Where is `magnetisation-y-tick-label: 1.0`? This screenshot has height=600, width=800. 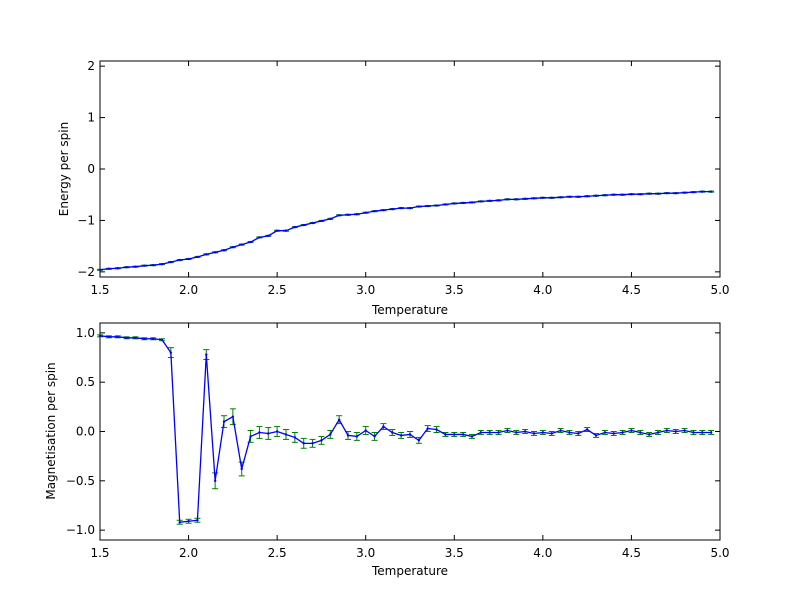 magnetisation-y-tick-label: 1.0 is located at coordinates (85, 333).